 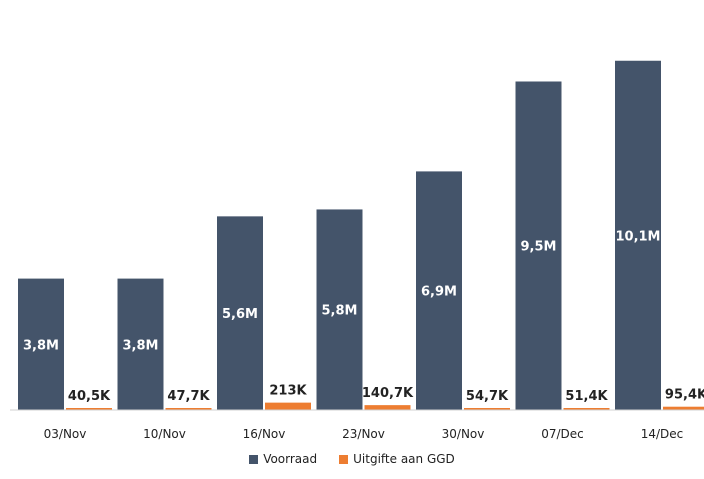 I want to click on data-label-uitgifte-4: 54,7K, so click(x=487, y=396).